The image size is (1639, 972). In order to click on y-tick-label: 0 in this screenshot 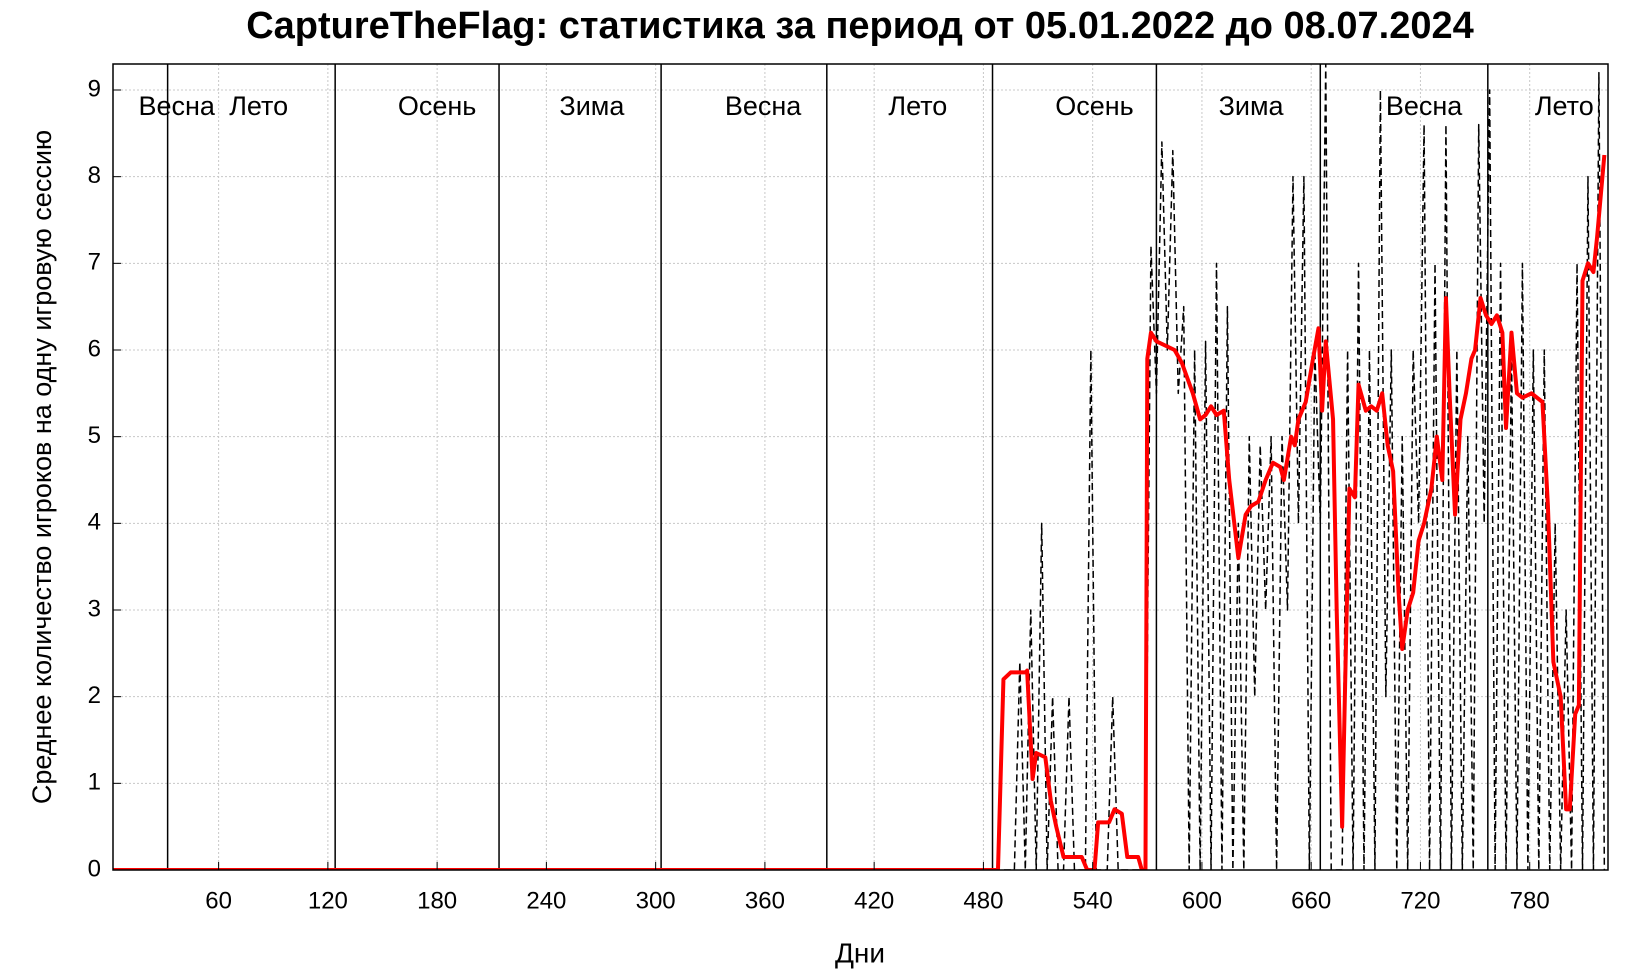, I will do `click(94, 868)`.